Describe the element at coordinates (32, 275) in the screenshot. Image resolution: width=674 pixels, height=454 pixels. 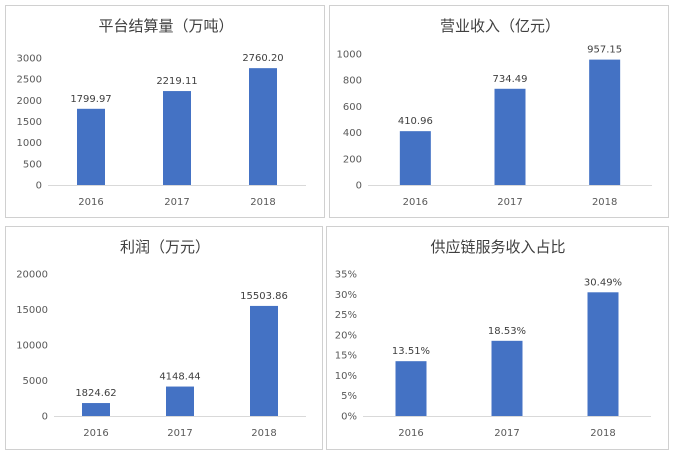
I see `y-tick-label: 20000` at that location.